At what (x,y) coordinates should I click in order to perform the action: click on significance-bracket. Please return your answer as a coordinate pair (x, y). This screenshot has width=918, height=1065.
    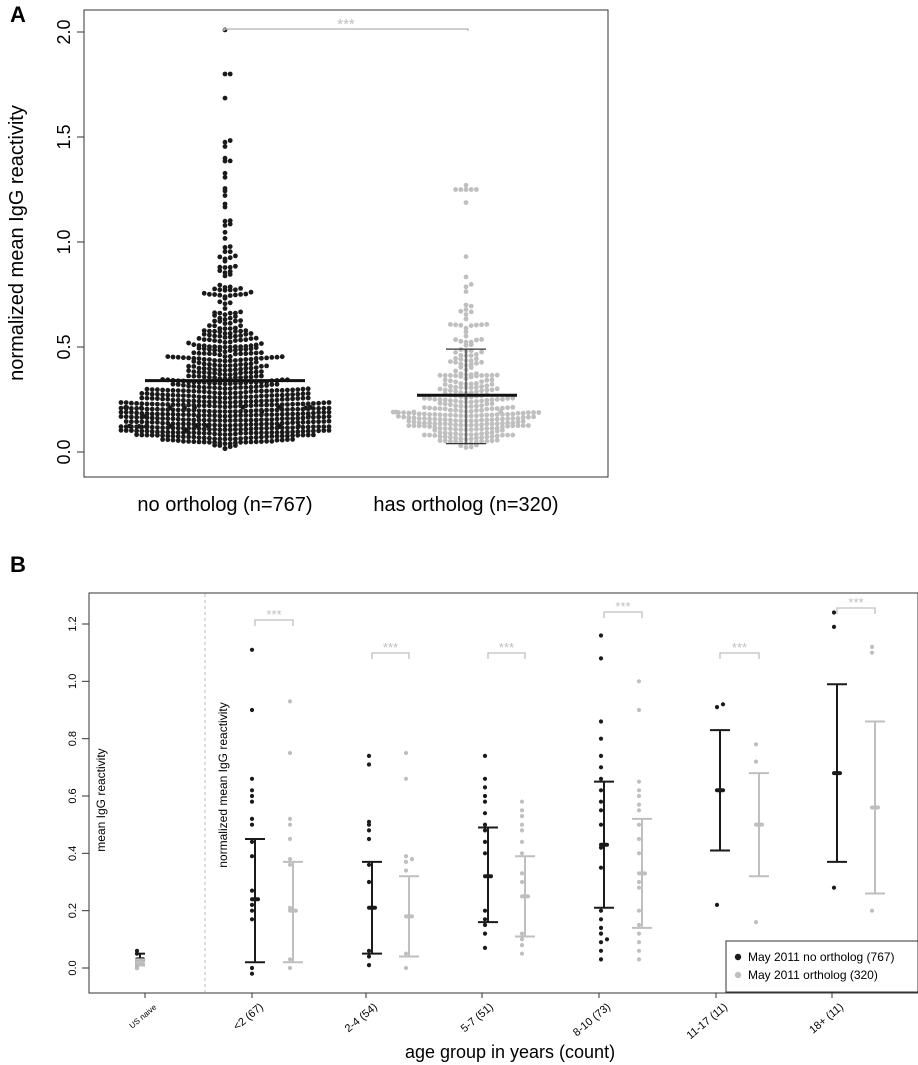
    Looking at the image, I should click on (506, 655).